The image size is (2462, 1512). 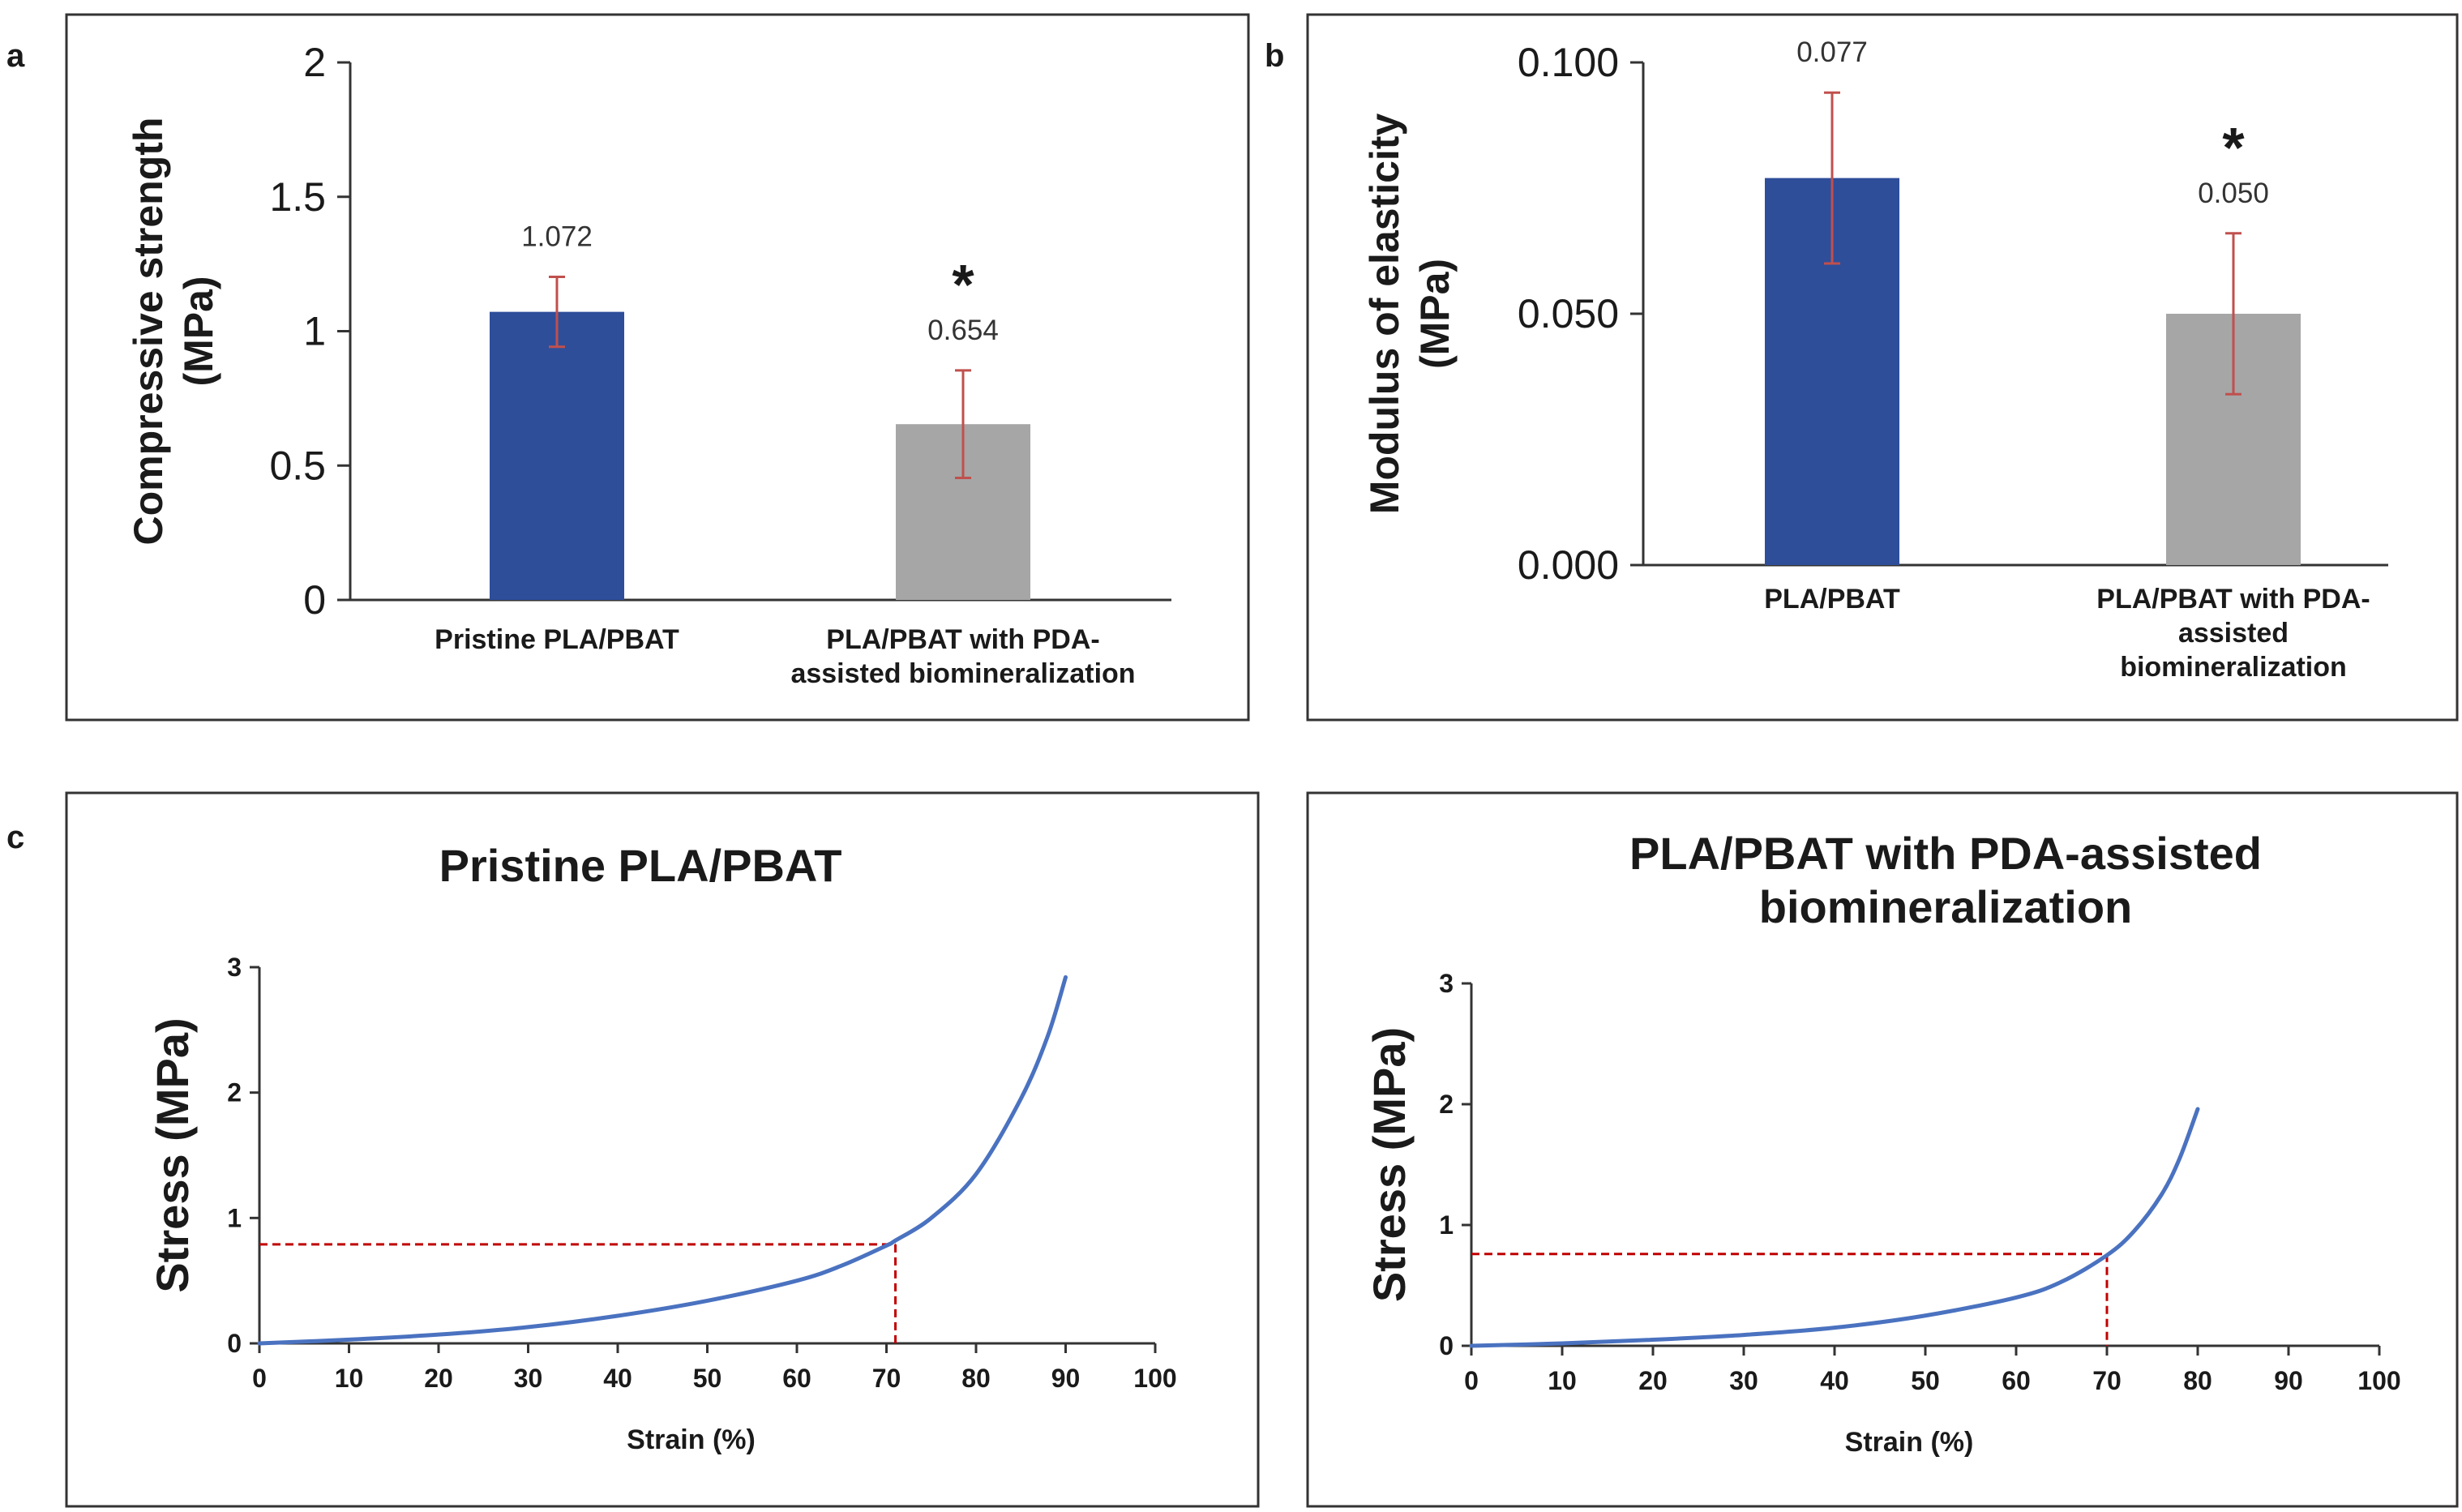 What do you see at coordinates (641, 865) in the screenshot?
I see `chart-title: Pristine PLA/PBAT` at bounding box center [641, 865].